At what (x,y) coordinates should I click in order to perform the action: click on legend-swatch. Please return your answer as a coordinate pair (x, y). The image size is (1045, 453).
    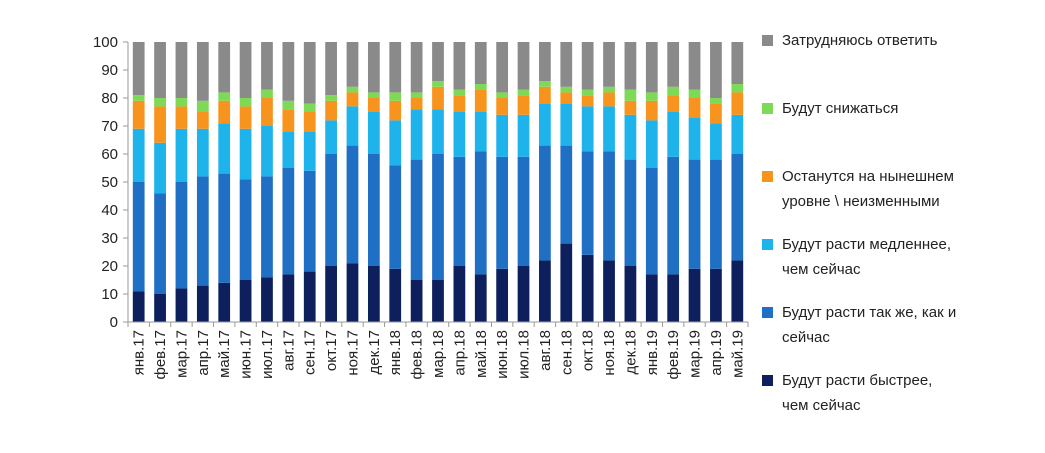
    Looking at the image, I should click on (767, 108).